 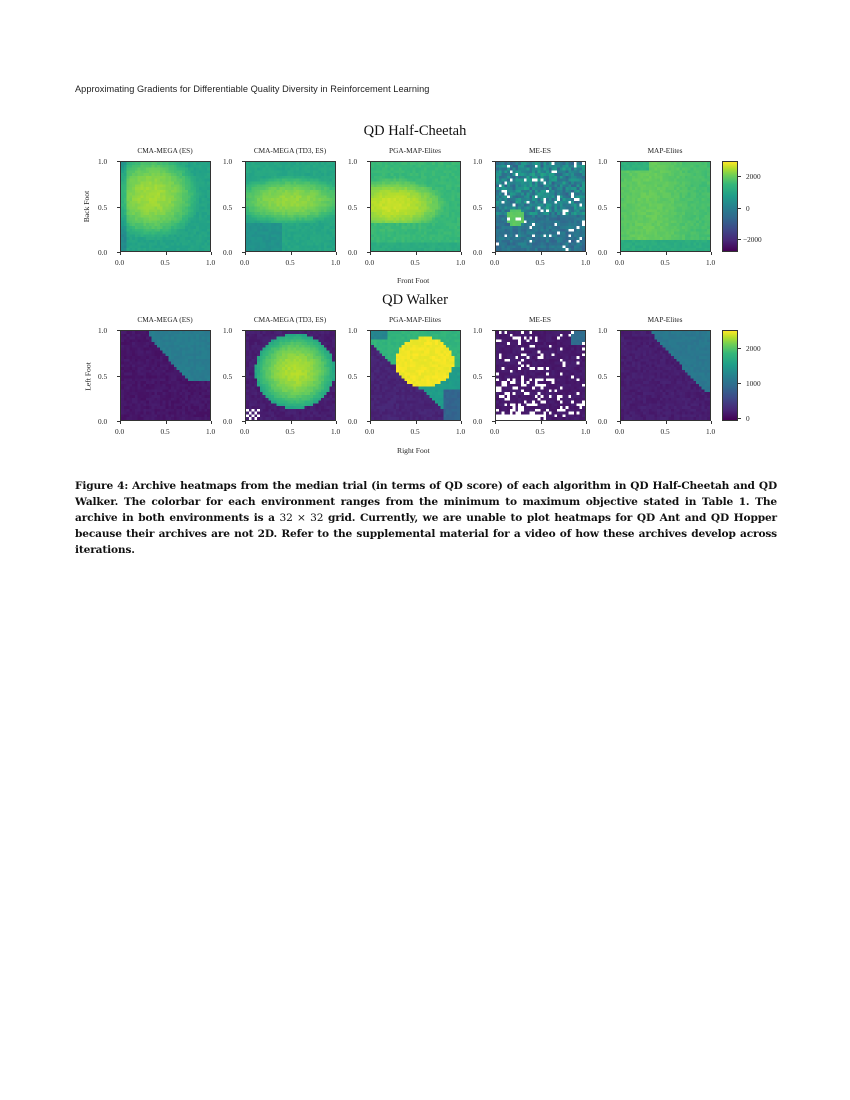 What do you see at coordinates (753, 383) in the screenshot?
I see `colorbar-tick: 1000` at bounding box center [753, 383].